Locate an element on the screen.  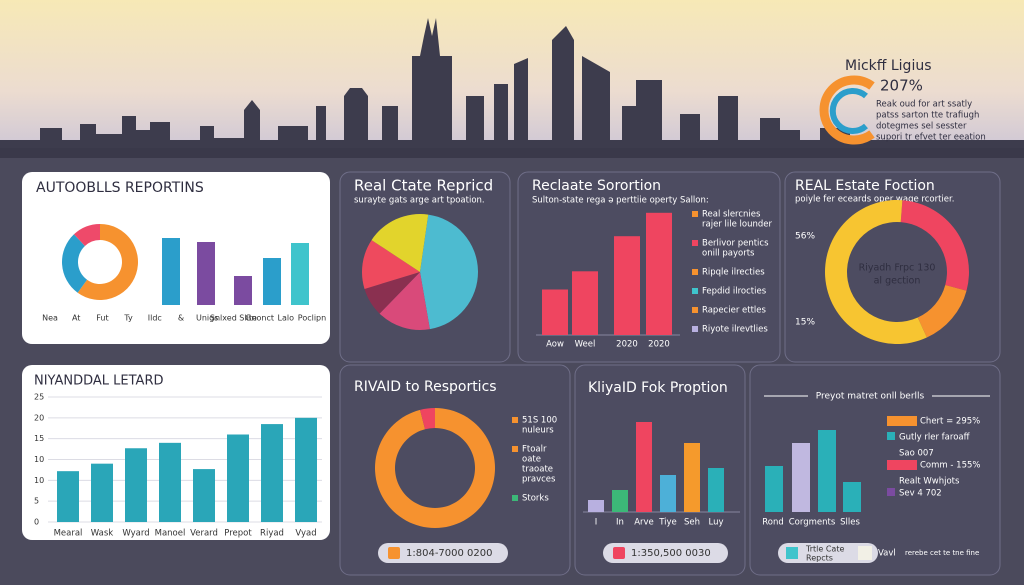
header-line: dotegmes sel sesster is located at coordinates (921, 127).